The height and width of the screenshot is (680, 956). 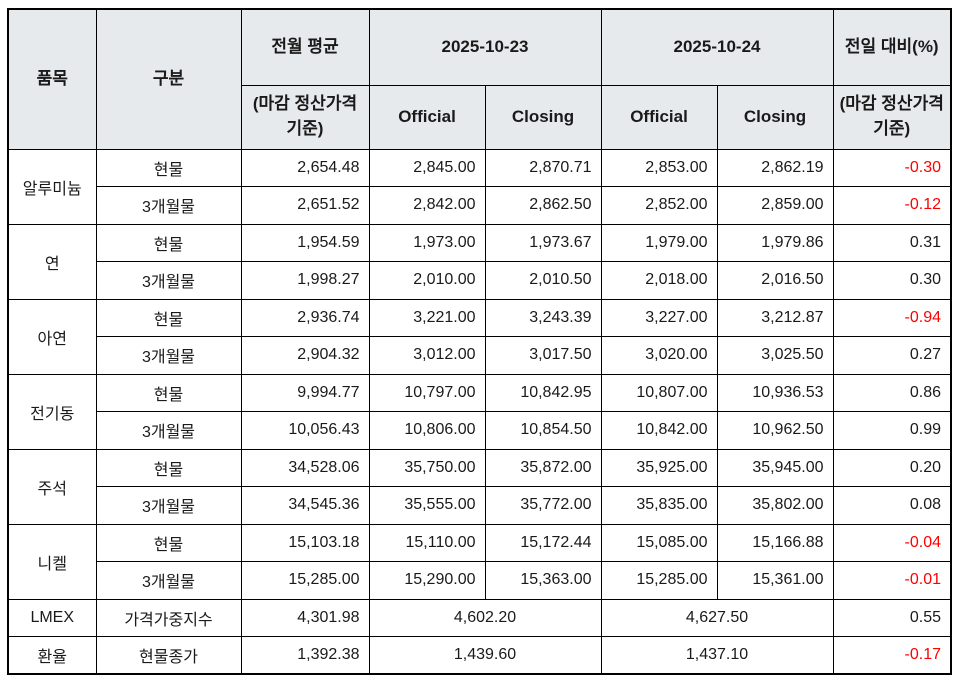 What do you see at coordinates (305, 505) in the screenshot?
I see `prev-avg-cell: 34,545.36` at bounding box center [305, 505].